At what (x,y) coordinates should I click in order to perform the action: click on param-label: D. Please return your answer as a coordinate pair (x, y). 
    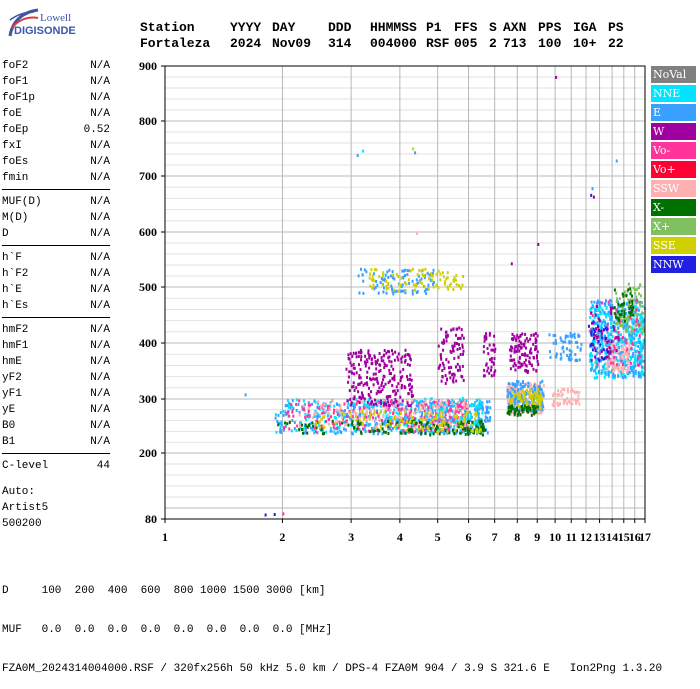
    Looking at the image, I should click on (5, 234).